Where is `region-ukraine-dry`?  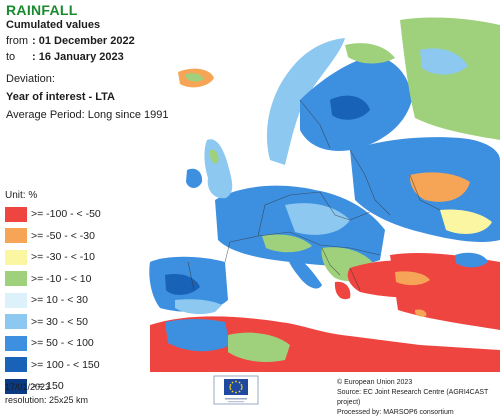
region-ukraine-dry is located at coordinates (439, 187).